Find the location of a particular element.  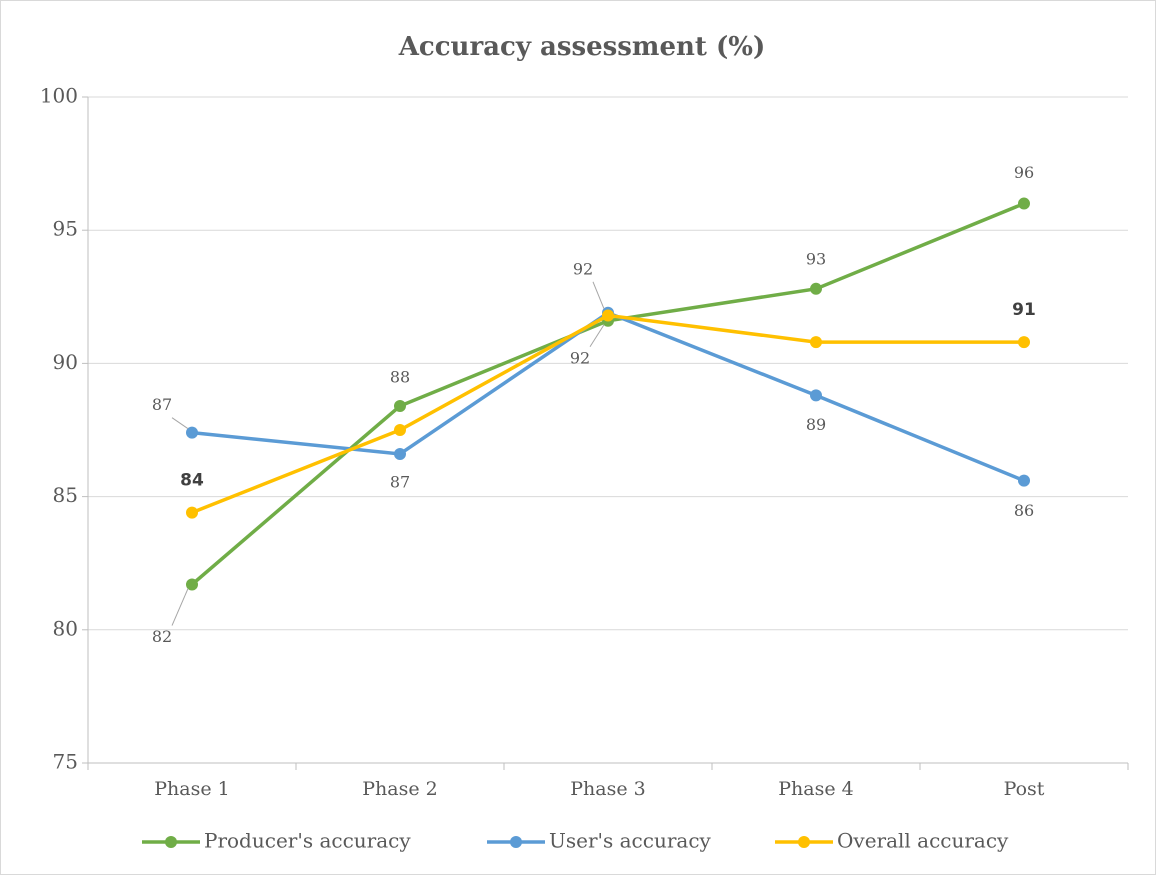

data-label: 88 is located at coordinates (400, 377).